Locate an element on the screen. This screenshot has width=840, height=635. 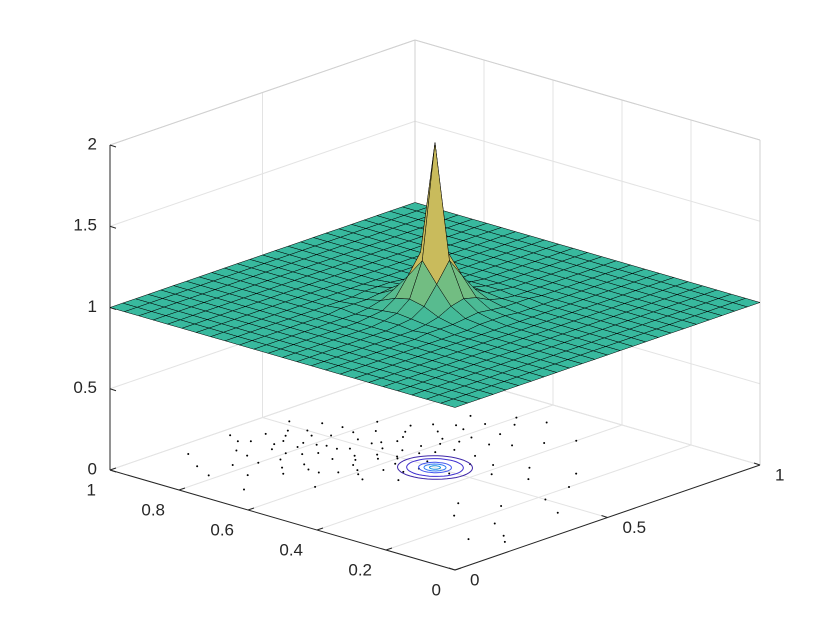
contour-line is located at coordinates (435, 467).